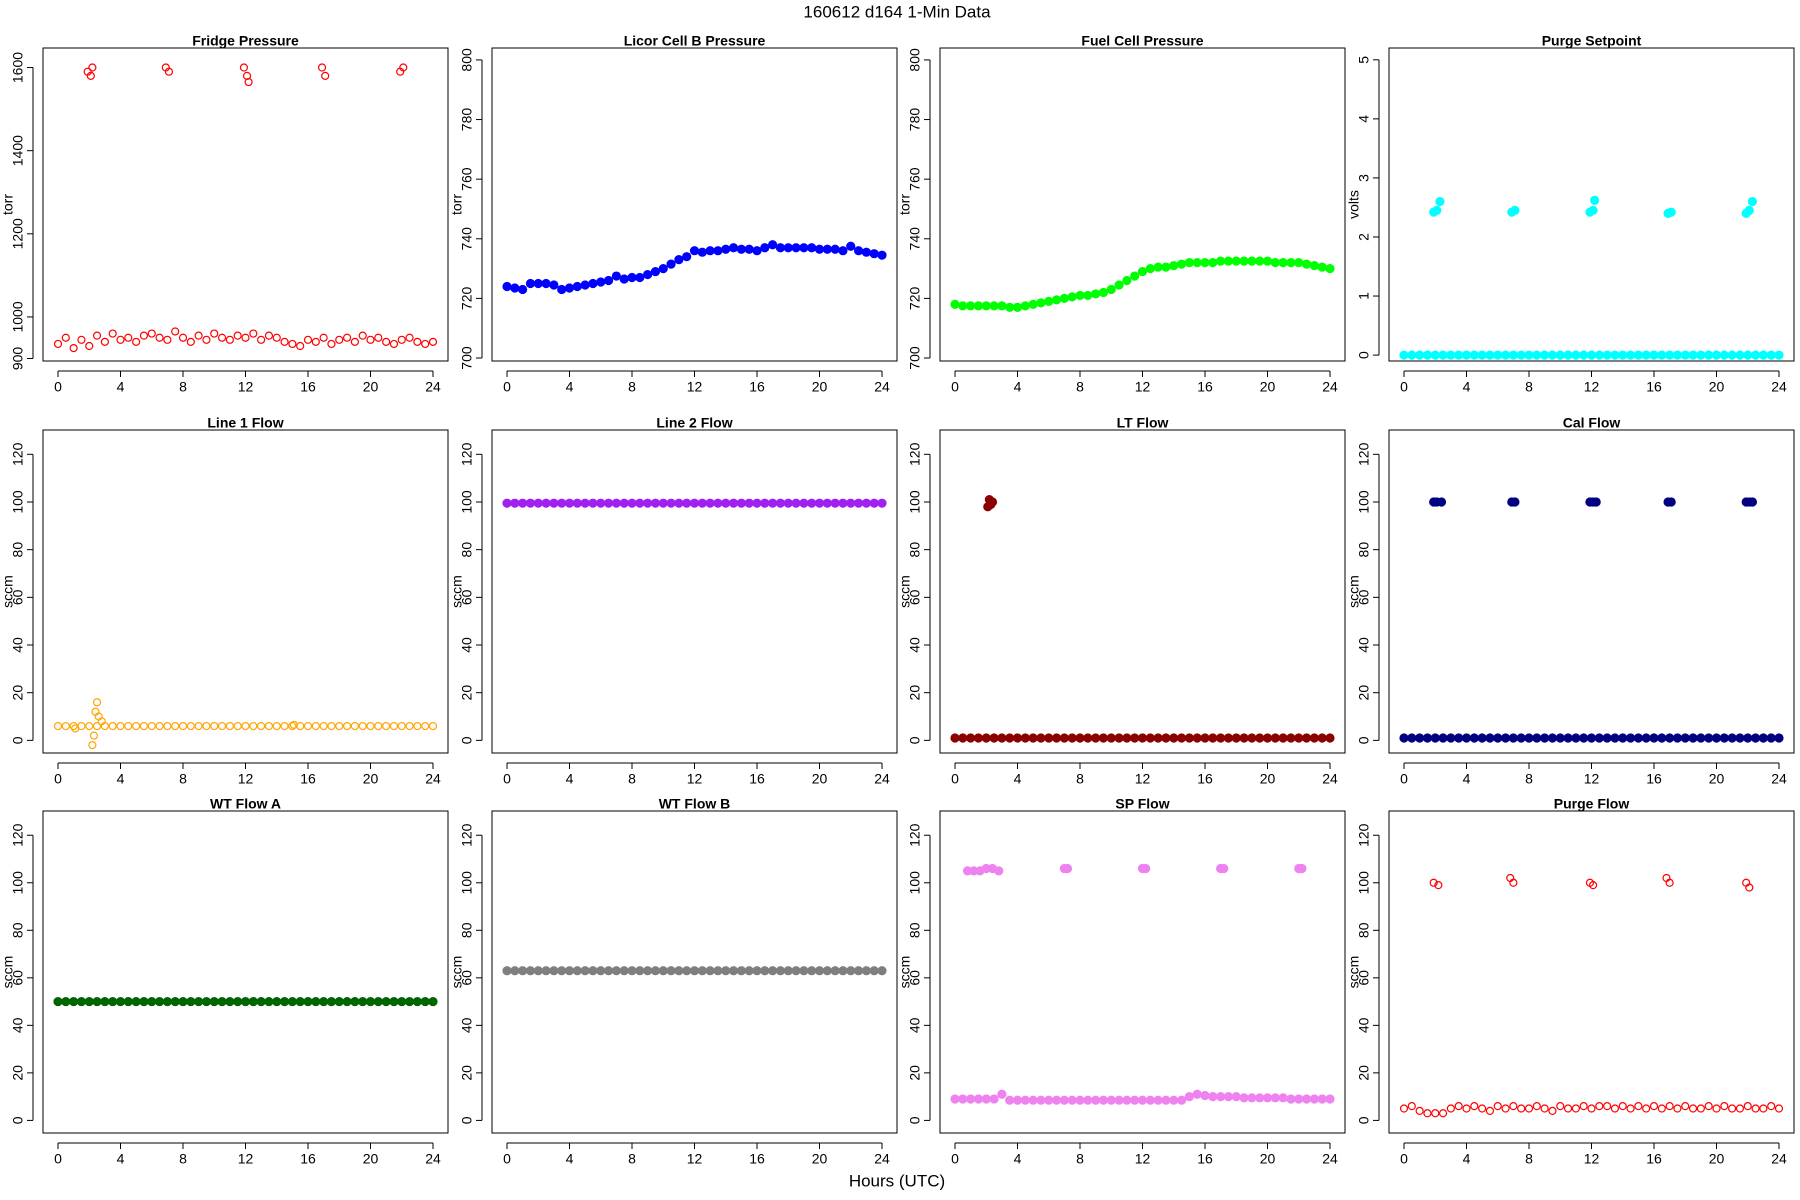  I want to click on y-axis-label: torr, so click(8, 204).